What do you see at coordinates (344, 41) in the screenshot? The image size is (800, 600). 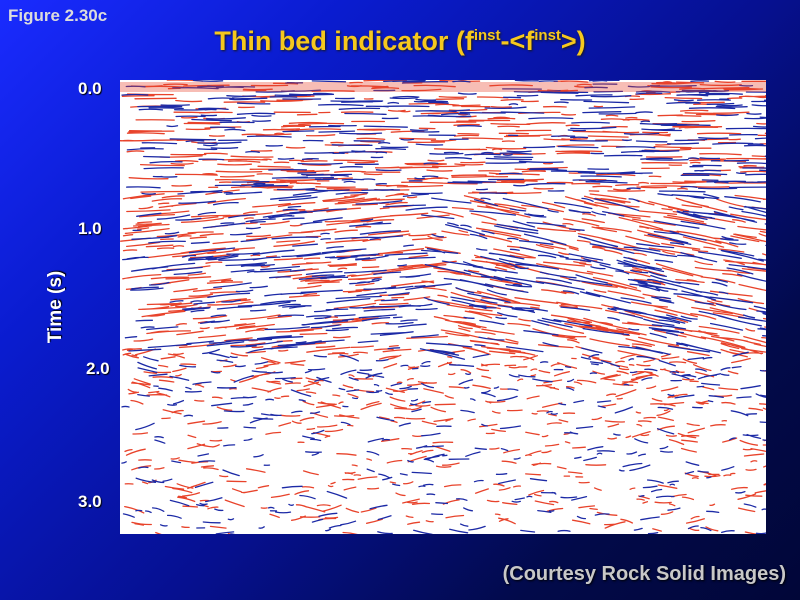 I see `title-prefix: Thin bed indicator (f` at bounding box center [344, 41].